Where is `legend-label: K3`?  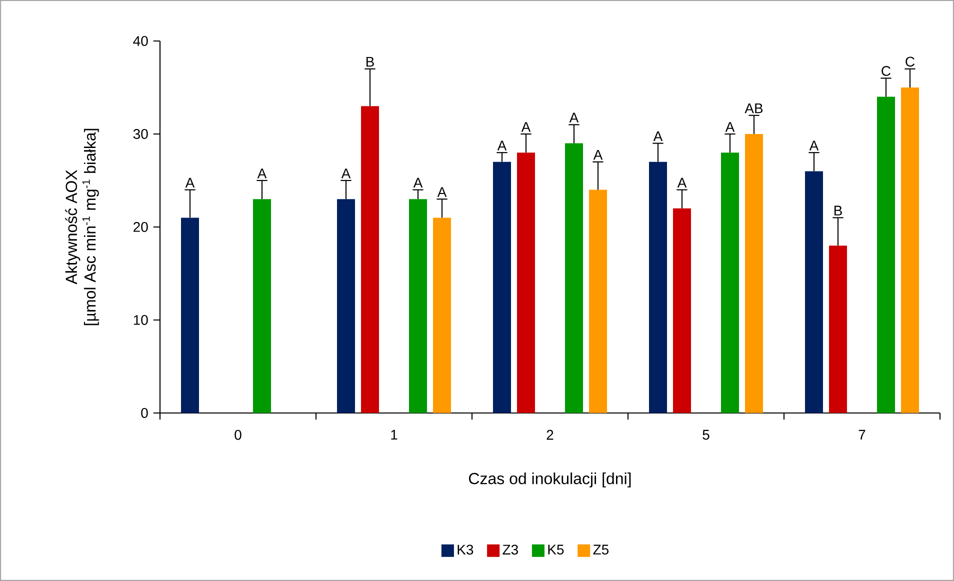
legend-label: K3 is located at coordinates (466, 549).